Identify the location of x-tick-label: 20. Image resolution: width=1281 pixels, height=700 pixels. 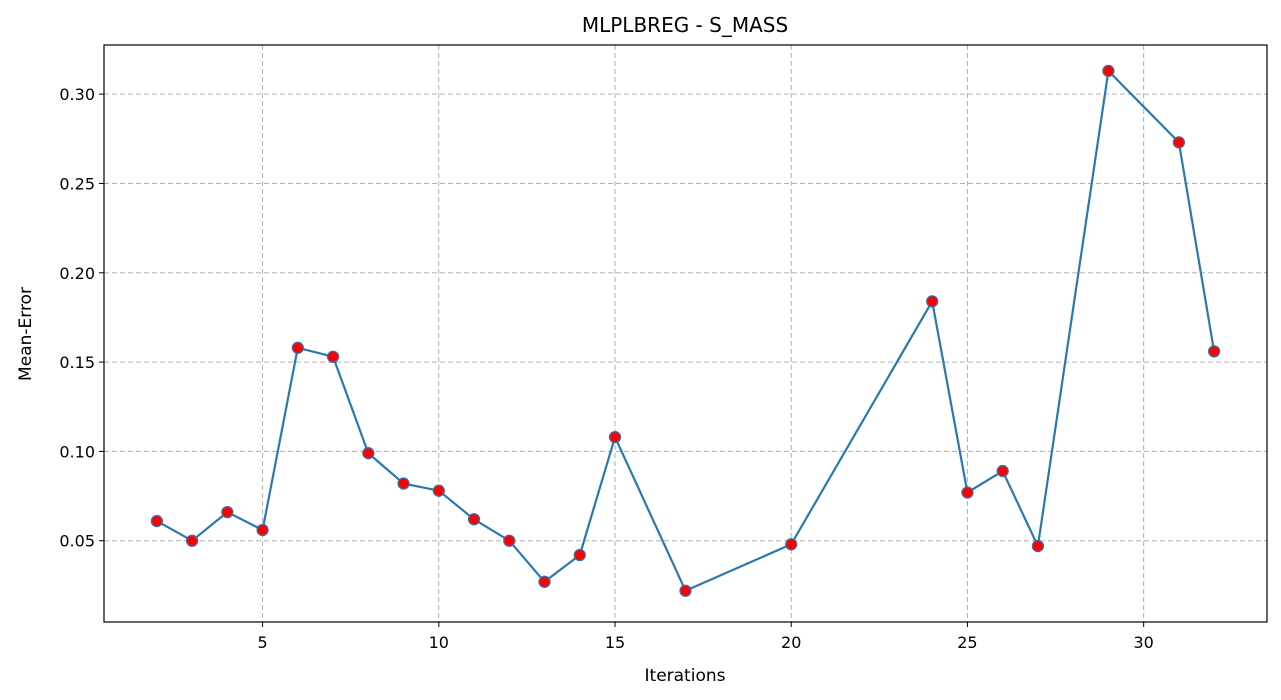
(791, 642).